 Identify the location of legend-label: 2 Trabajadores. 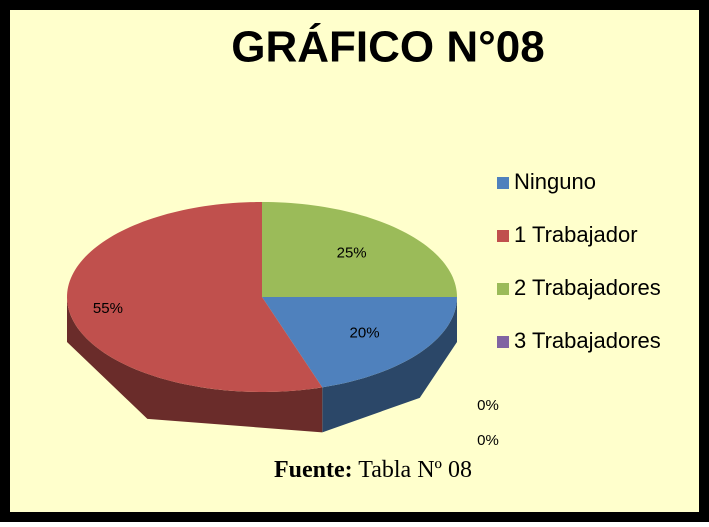
(587, 287).